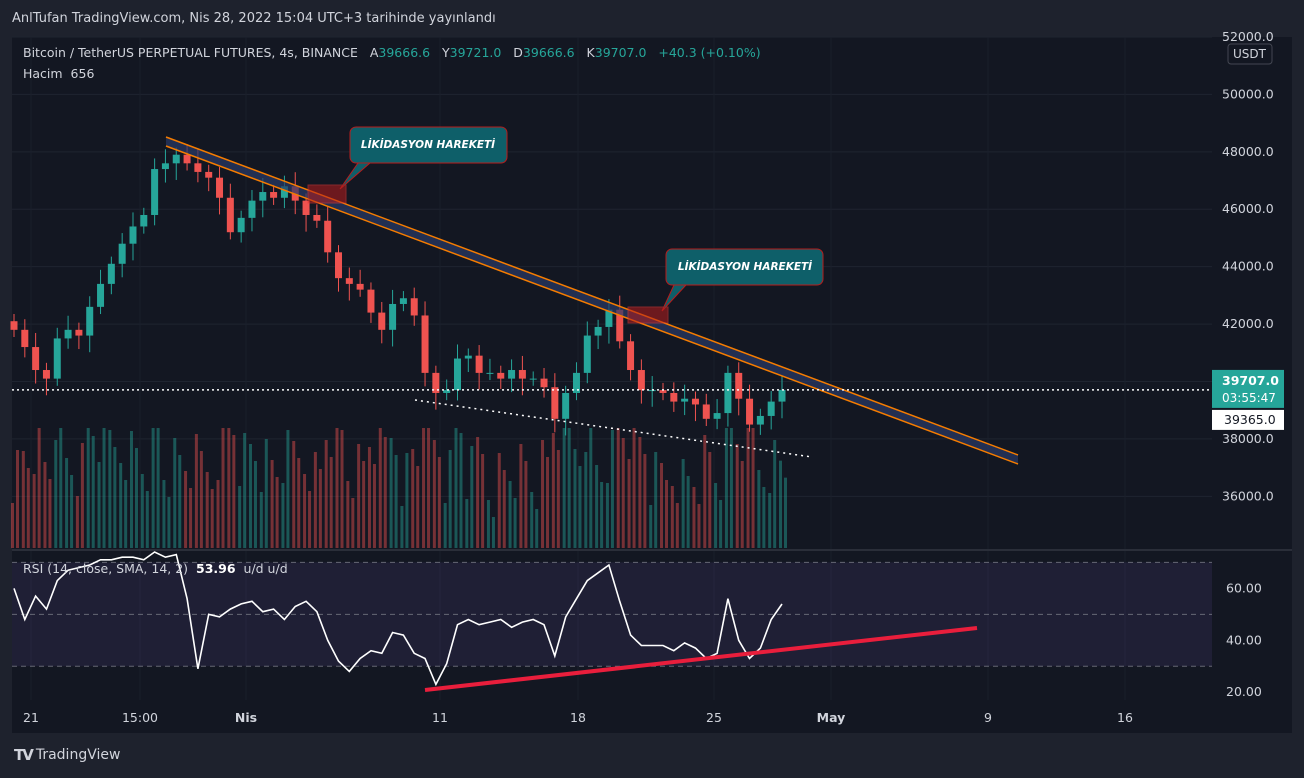  Describe the element at coordinates (24, 755) in the screenshot. I see `tv-logo-icon: 𝗧𝗩` at that location.